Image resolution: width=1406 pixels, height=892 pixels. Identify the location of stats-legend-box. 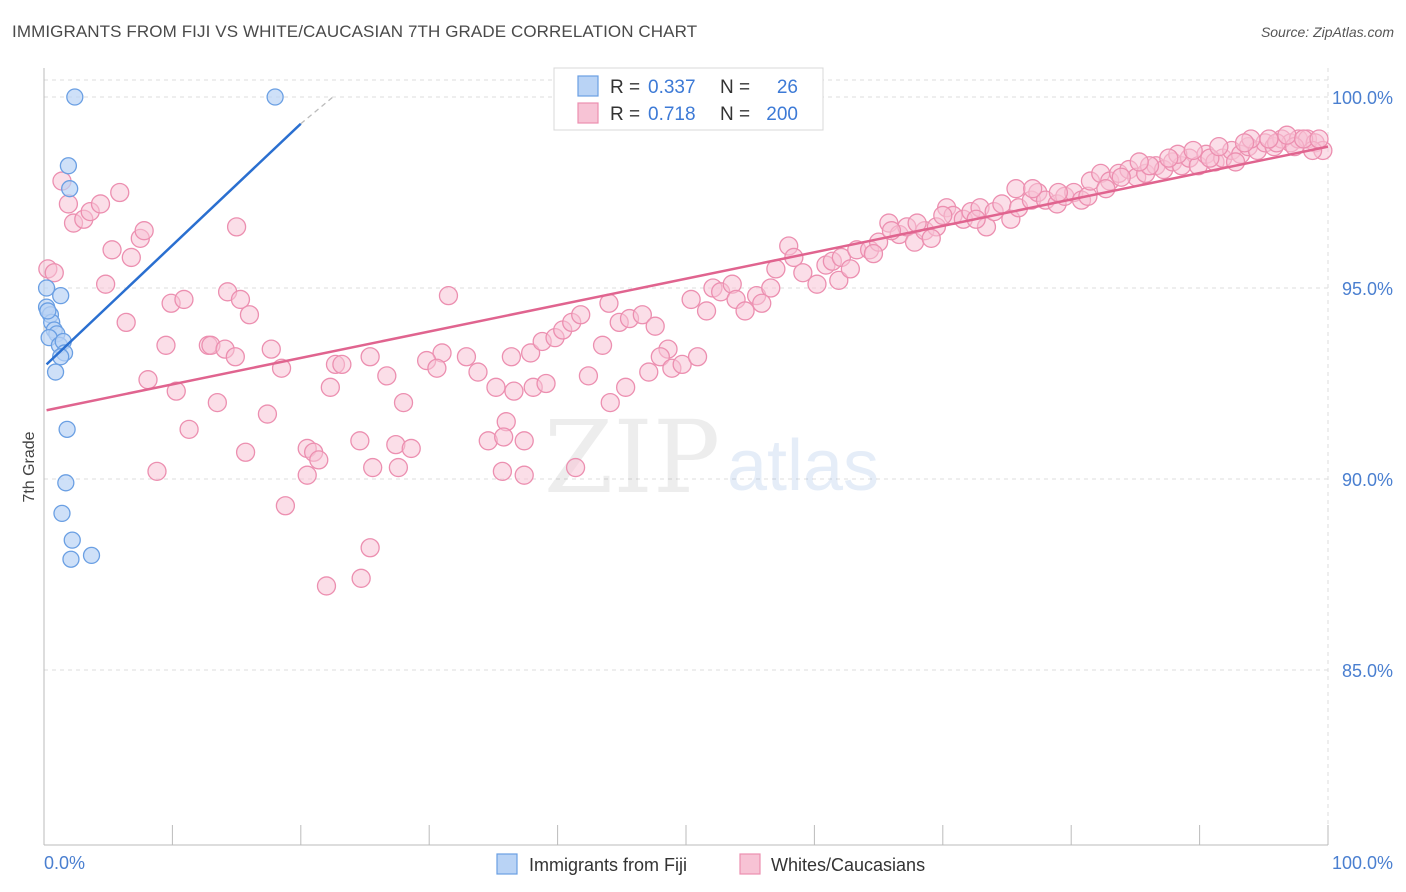
(688, 99).